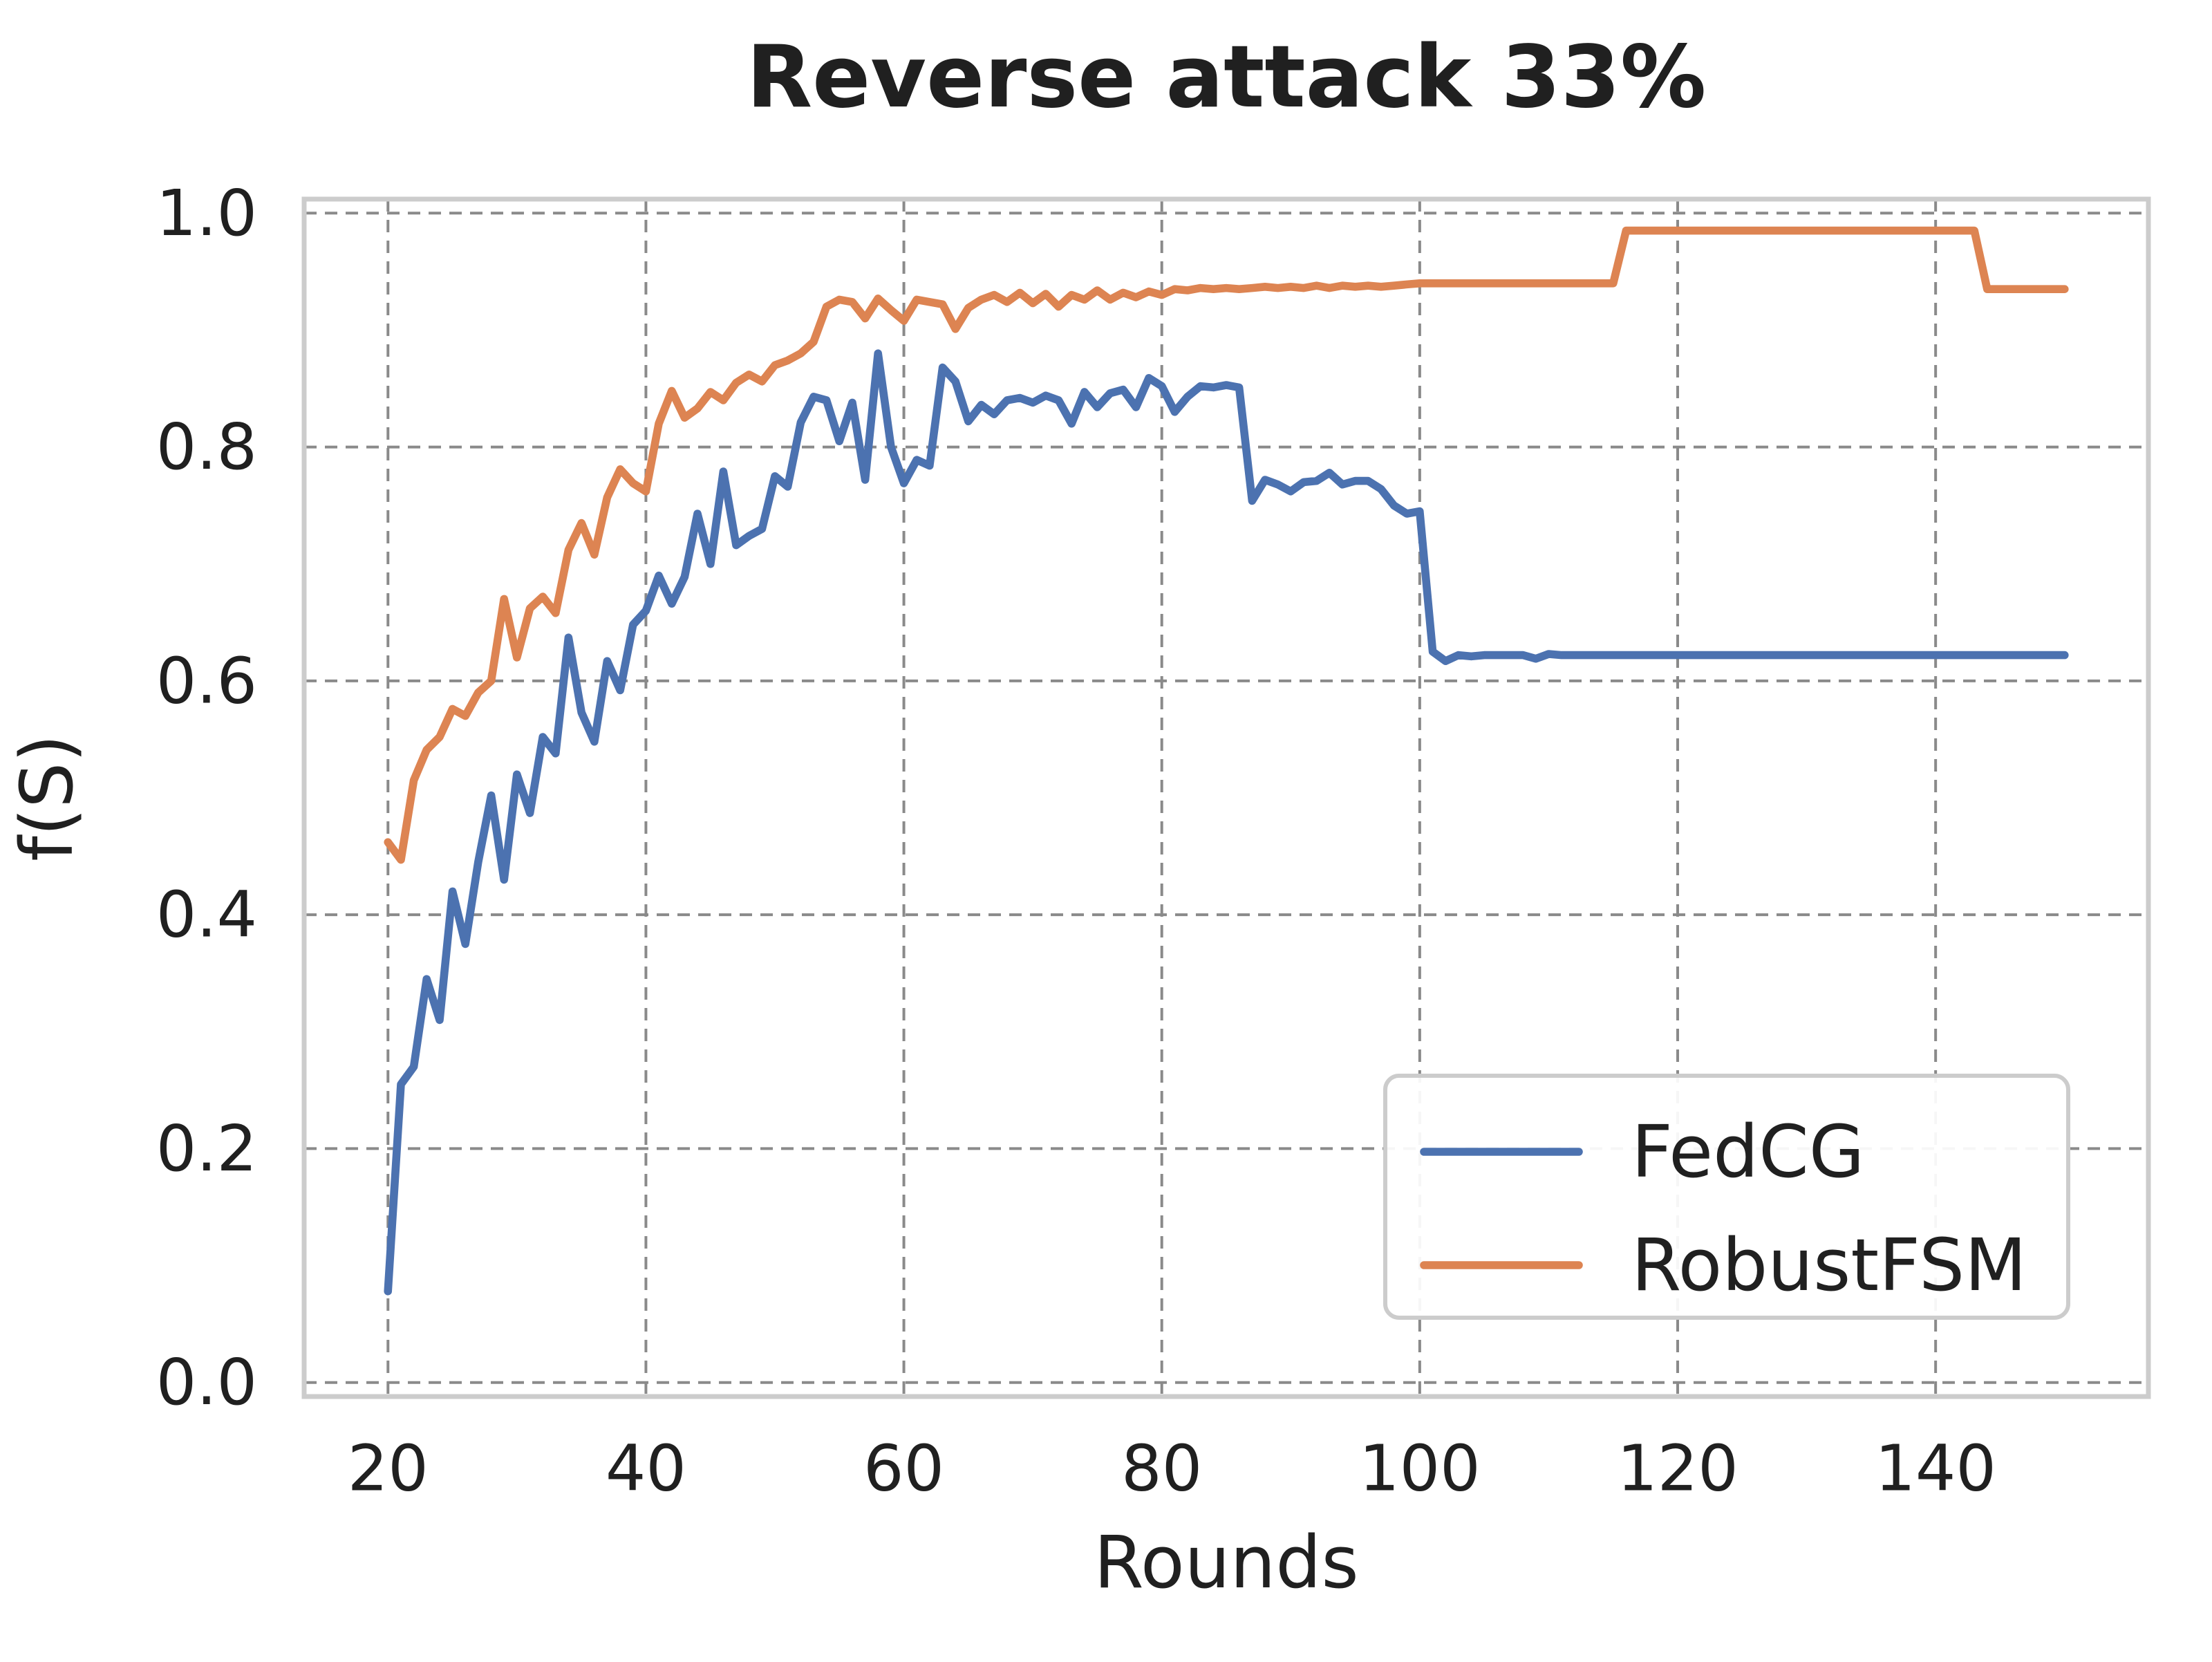 Image resolution: width=2212 pixels, height=1662 pixels. What do you see at coordinates (388, 1469) in the screenshot?
I see `x-tick-label: 20` at bounding box center [388, 1469].